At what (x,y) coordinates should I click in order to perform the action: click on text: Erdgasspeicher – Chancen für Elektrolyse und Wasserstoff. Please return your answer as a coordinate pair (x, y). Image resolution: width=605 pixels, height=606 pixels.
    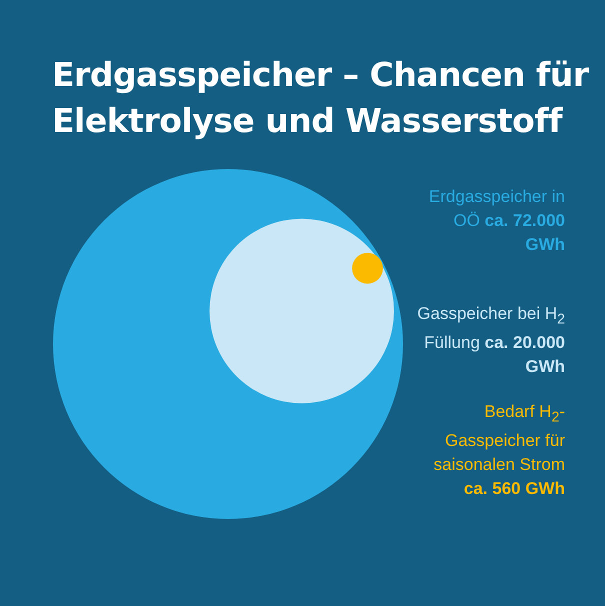
    Looking at the image, I should click on (321, 98).